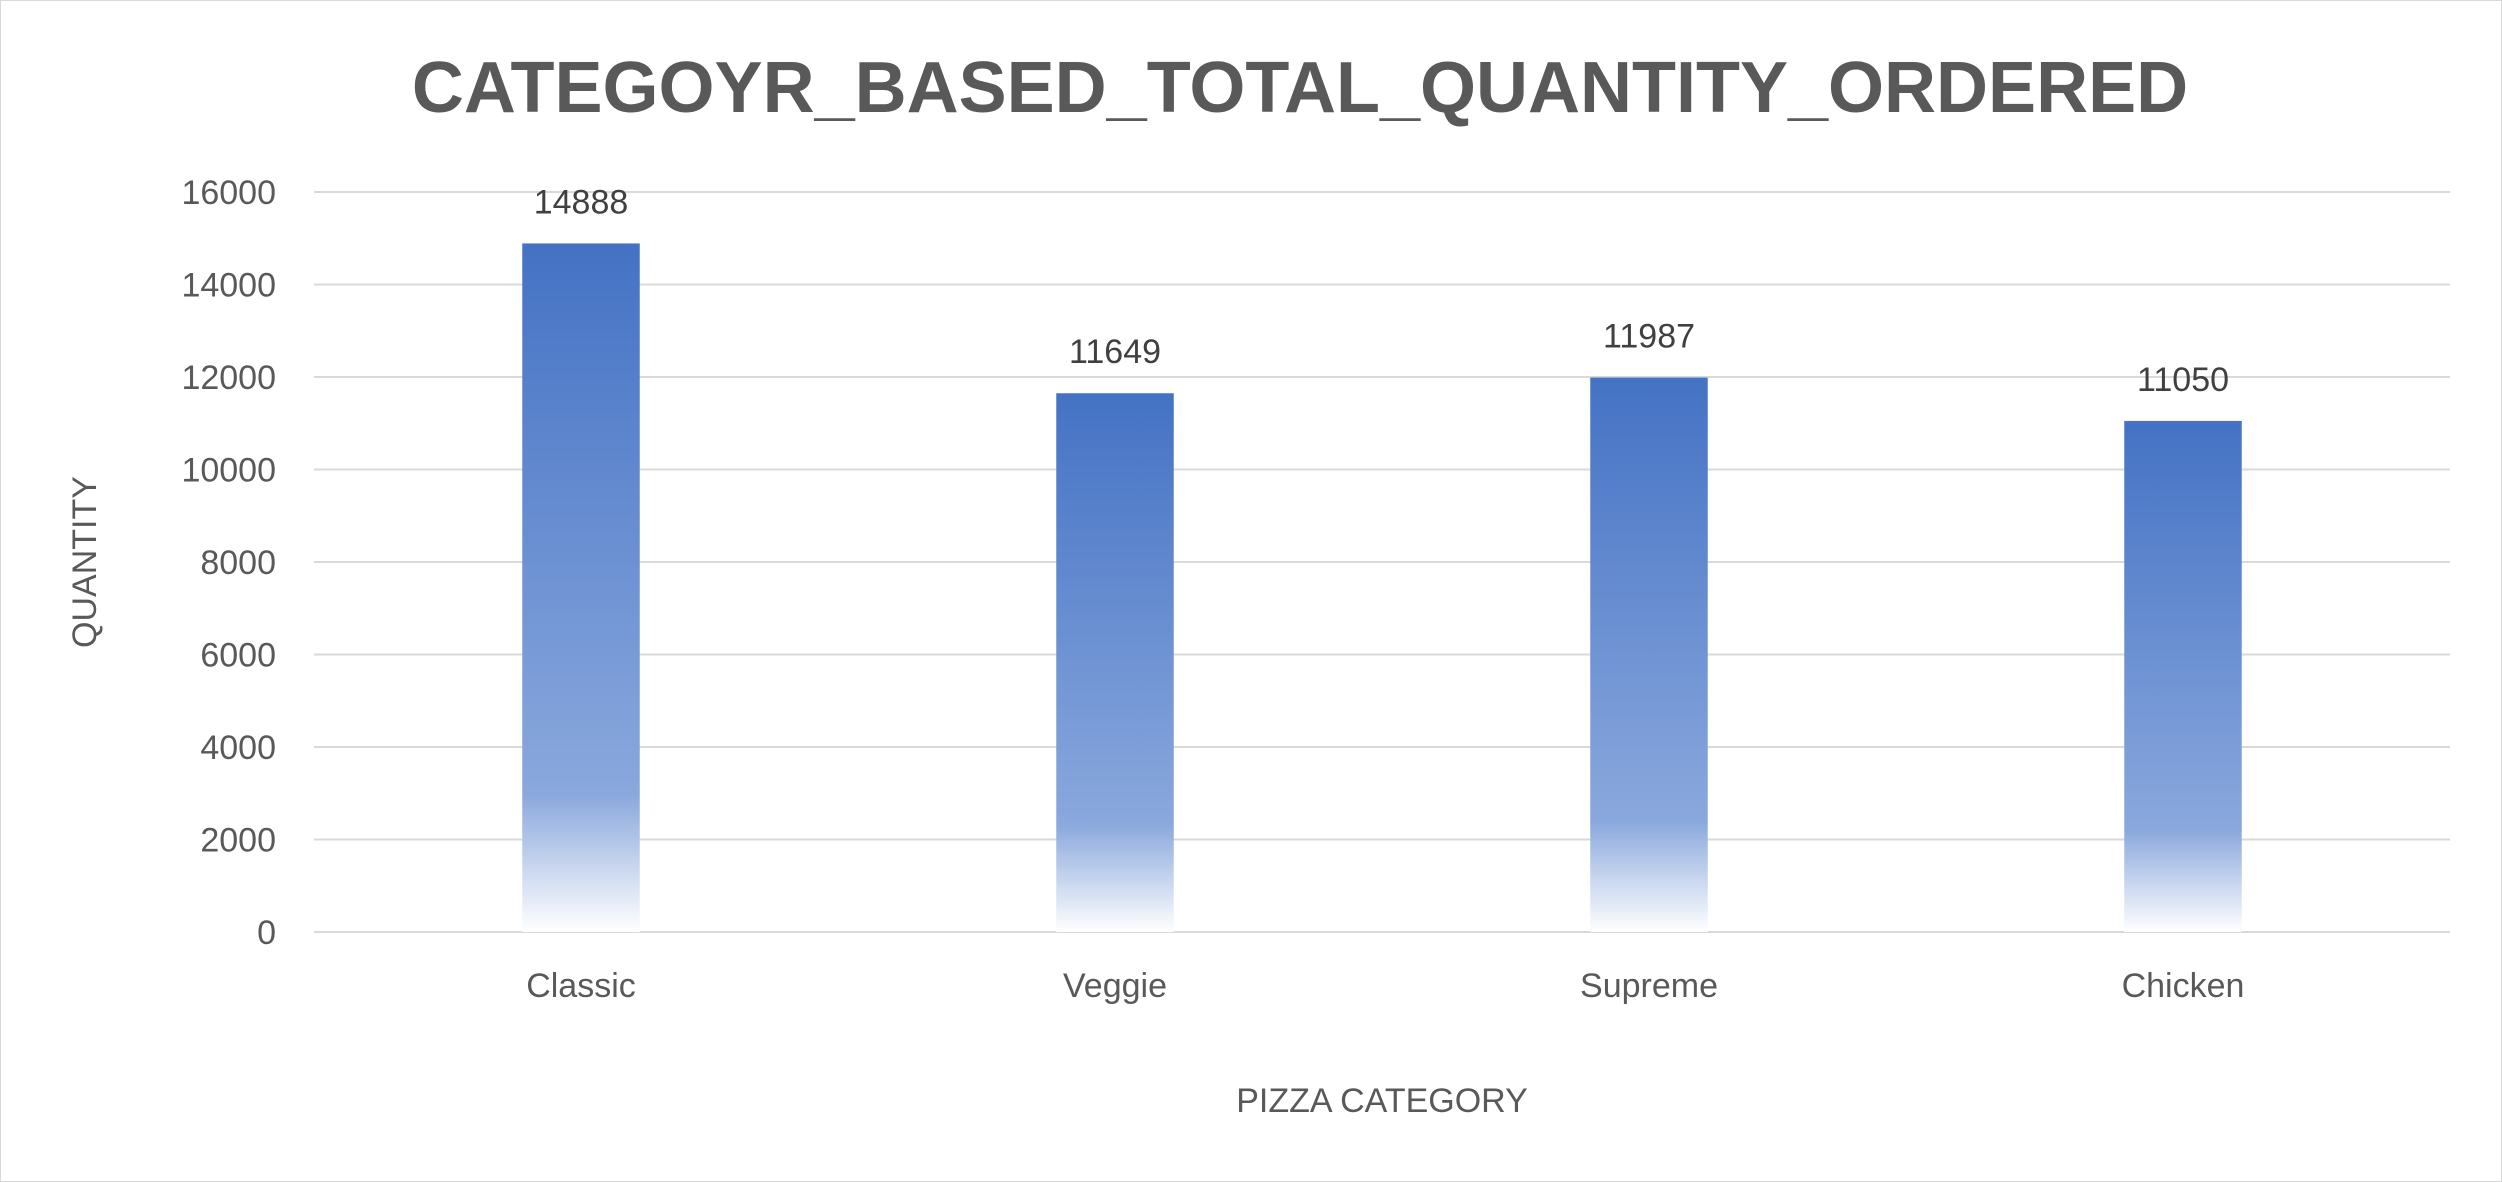  Describe the element at coordinates (581, 587) in the screenshot. I see `bar-classic` at that location.